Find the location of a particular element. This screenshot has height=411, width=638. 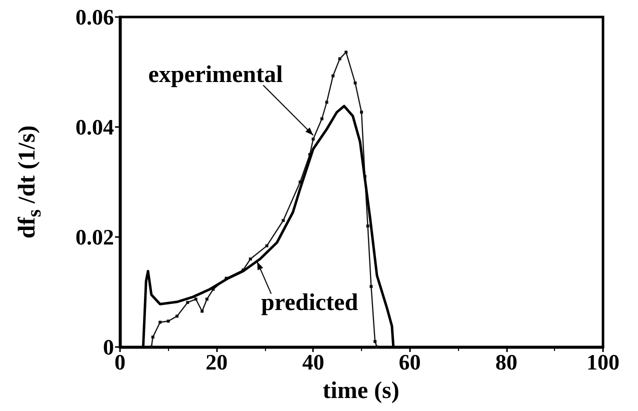

x-tick-label: 100 is located at coordinates (603, 362).